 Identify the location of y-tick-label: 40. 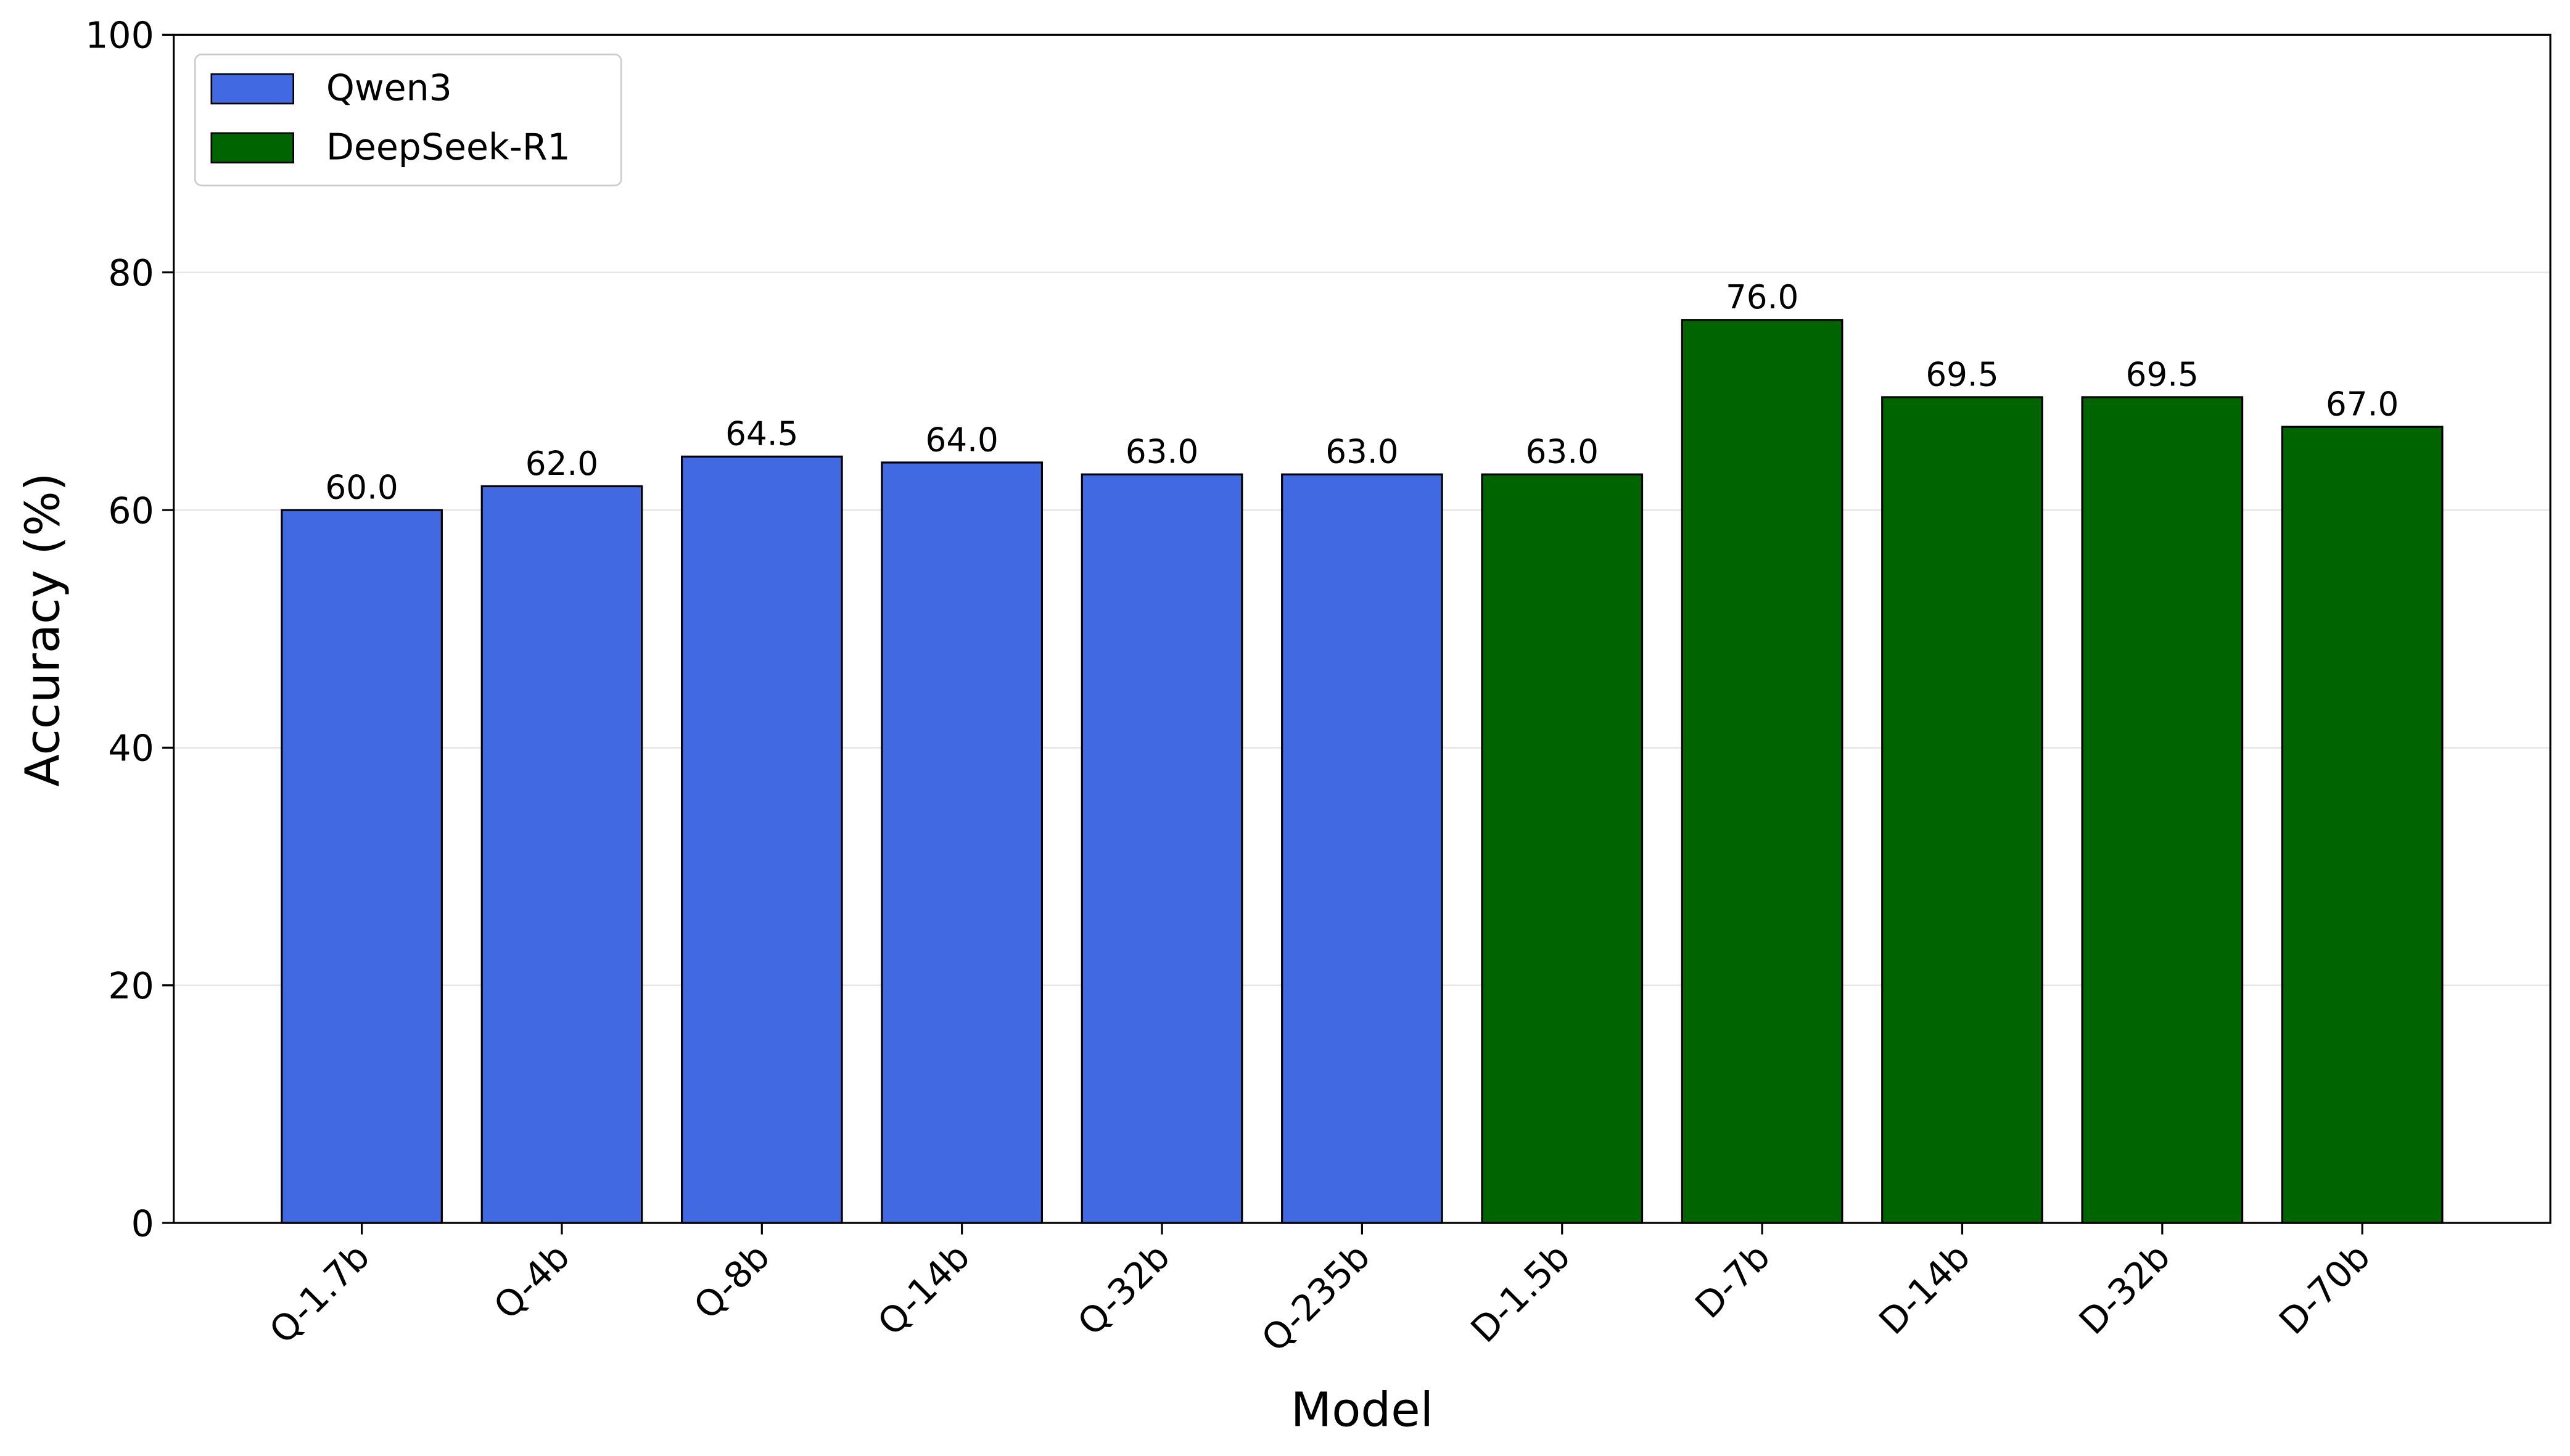
(131, 749).